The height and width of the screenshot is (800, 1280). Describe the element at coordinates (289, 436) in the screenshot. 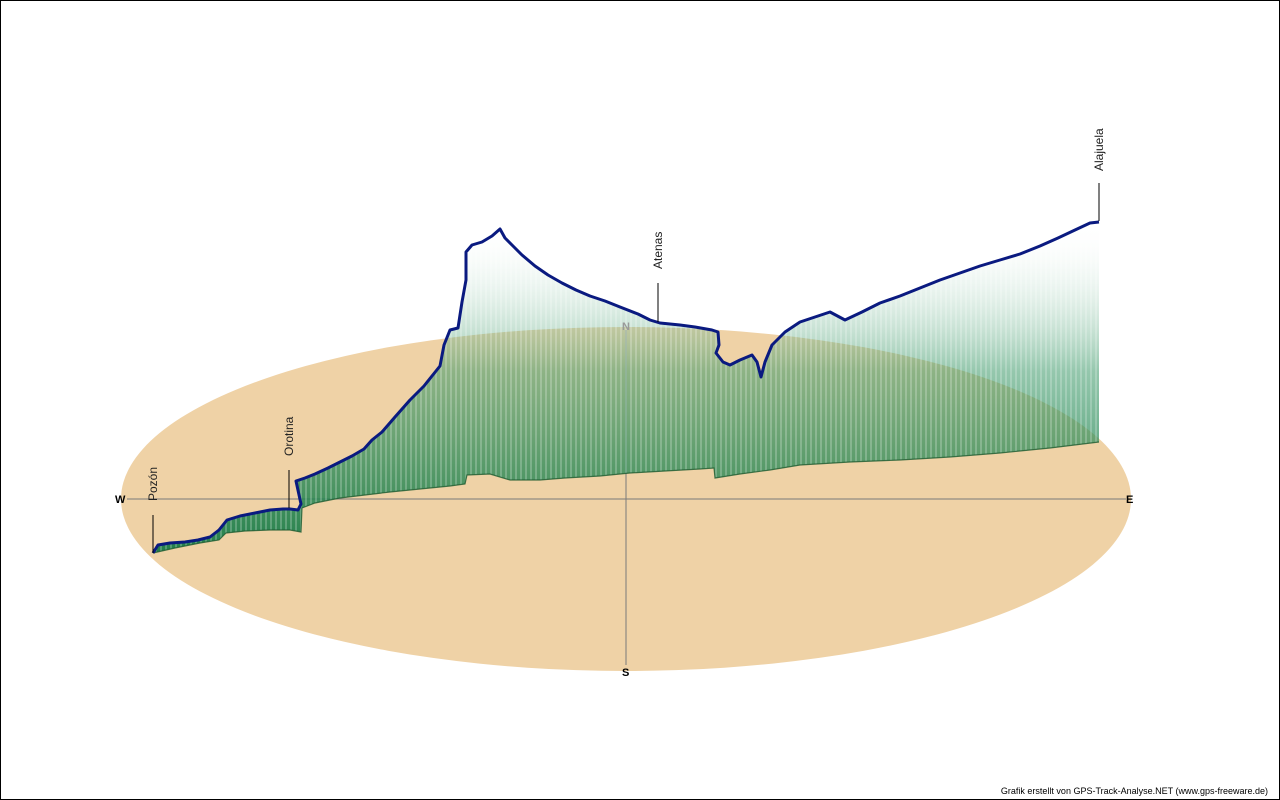

I see `waypoint-orotina-label: Orotina` at that location.